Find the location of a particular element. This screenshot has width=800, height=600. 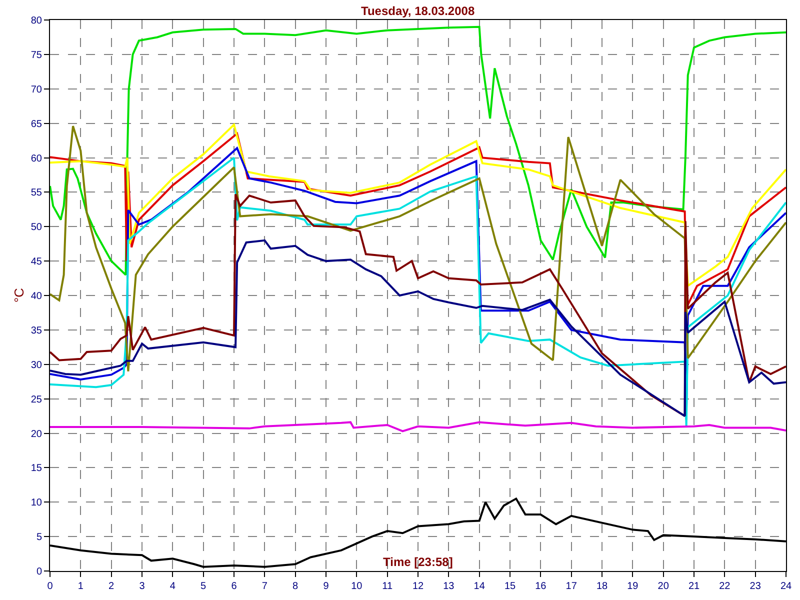

y-tick-label: 30 is located at coordinates (36, 365).